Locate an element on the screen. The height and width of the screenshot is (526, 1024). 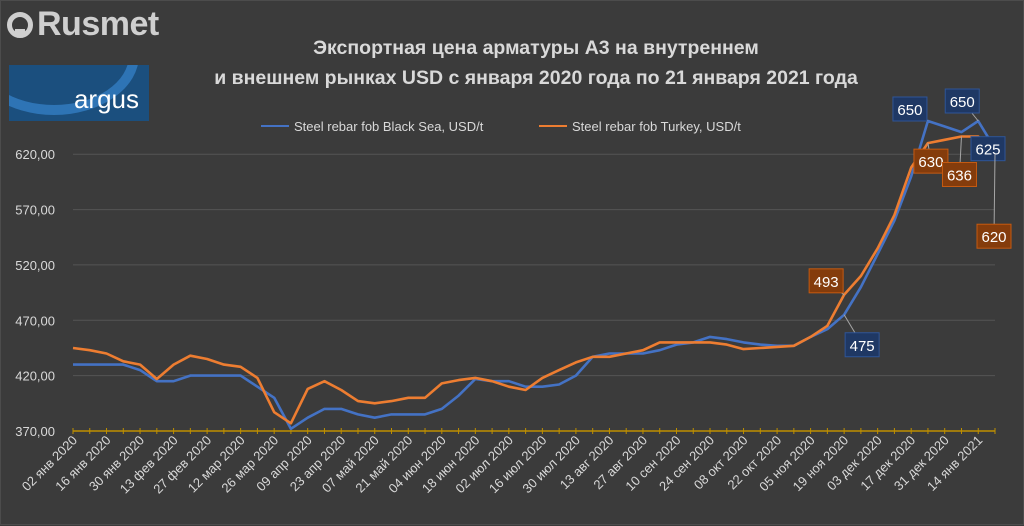
y-tick-label: 570,00 is located at coordinates (35, 210).